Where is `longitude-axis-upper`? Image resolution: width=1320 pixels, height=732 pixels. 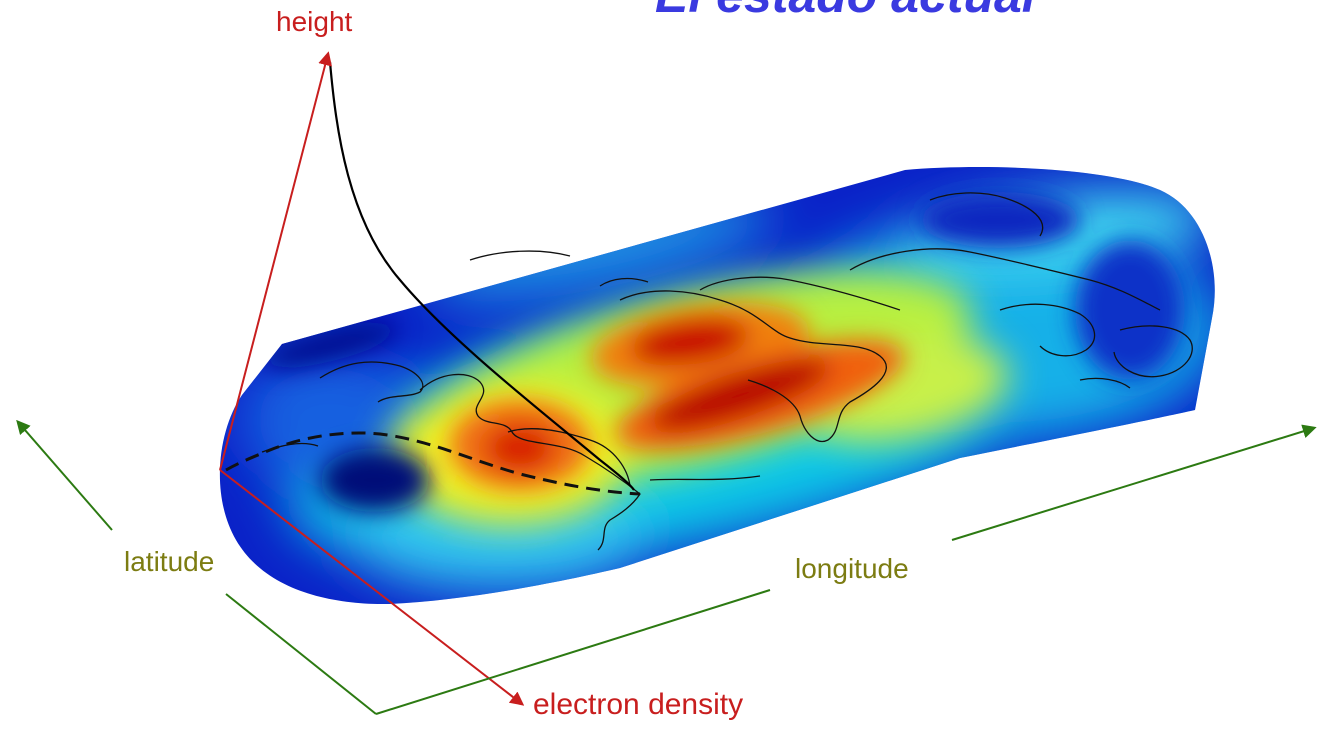 longitude-axis-upper is located at coordinates (1134, 482).